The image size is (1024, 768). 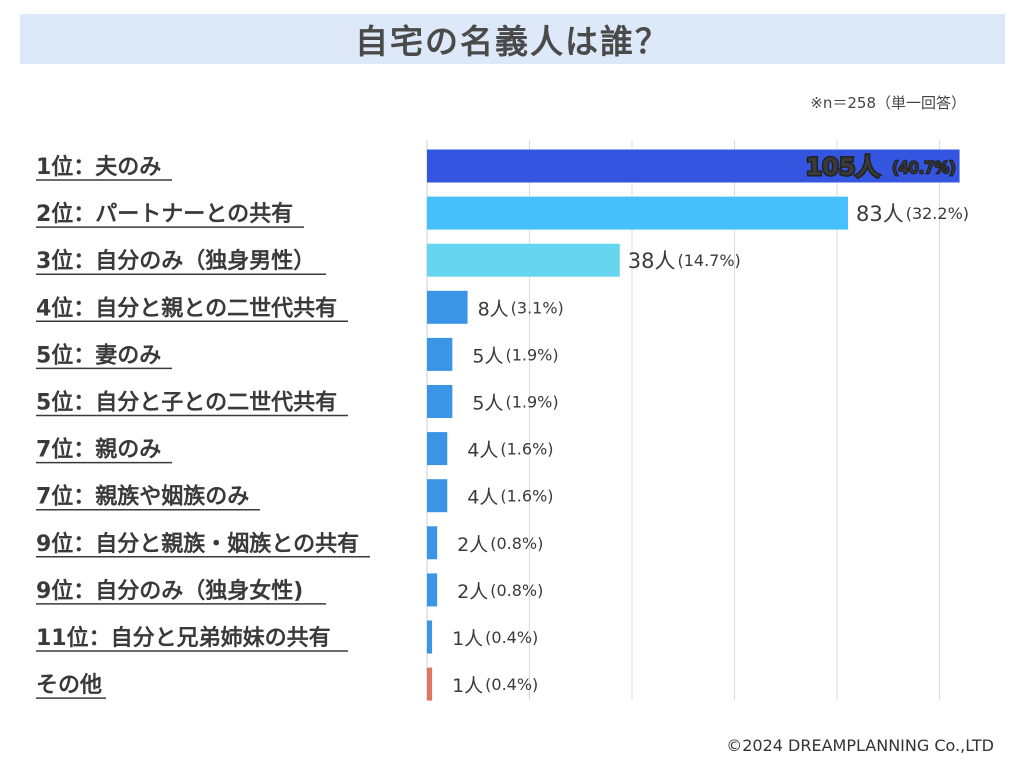 I want to click on category-label: 7位：親族や姻族のみ, so click(x=142, y=497).